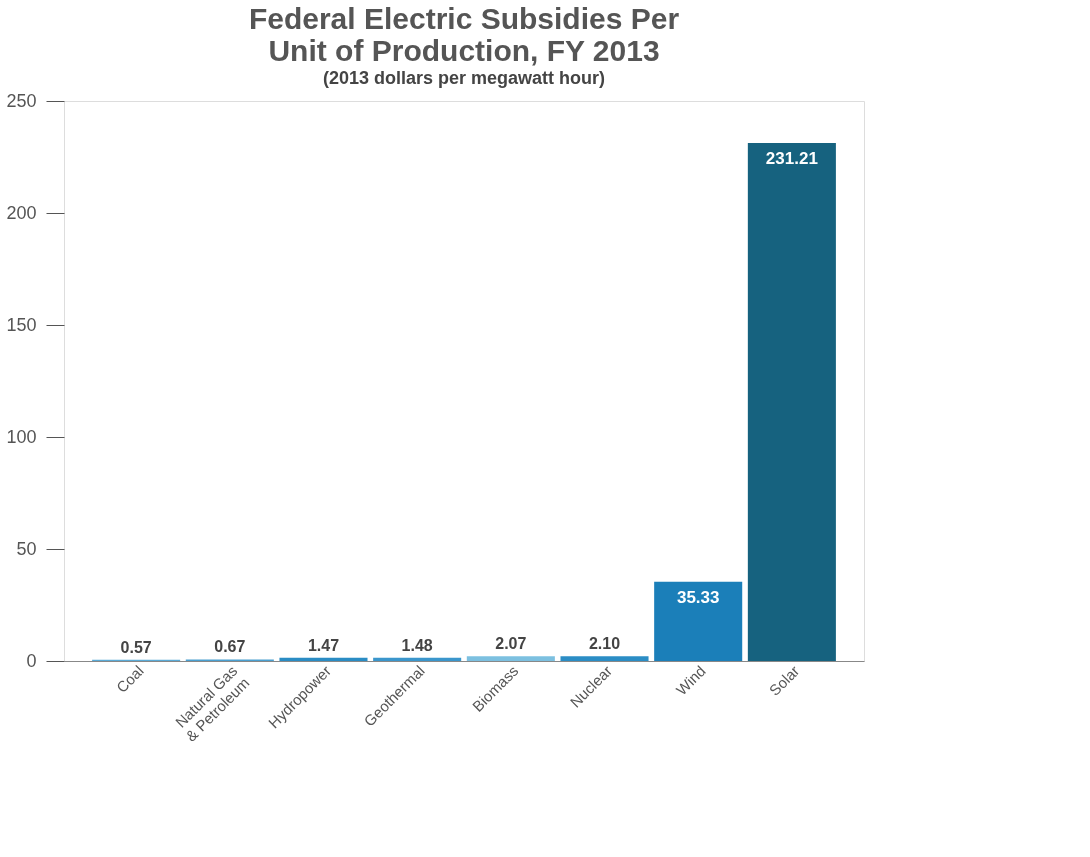  Describe the element at coordinates (21, 324) in the screenshot. I see `y-tick-label: 150` at that location.